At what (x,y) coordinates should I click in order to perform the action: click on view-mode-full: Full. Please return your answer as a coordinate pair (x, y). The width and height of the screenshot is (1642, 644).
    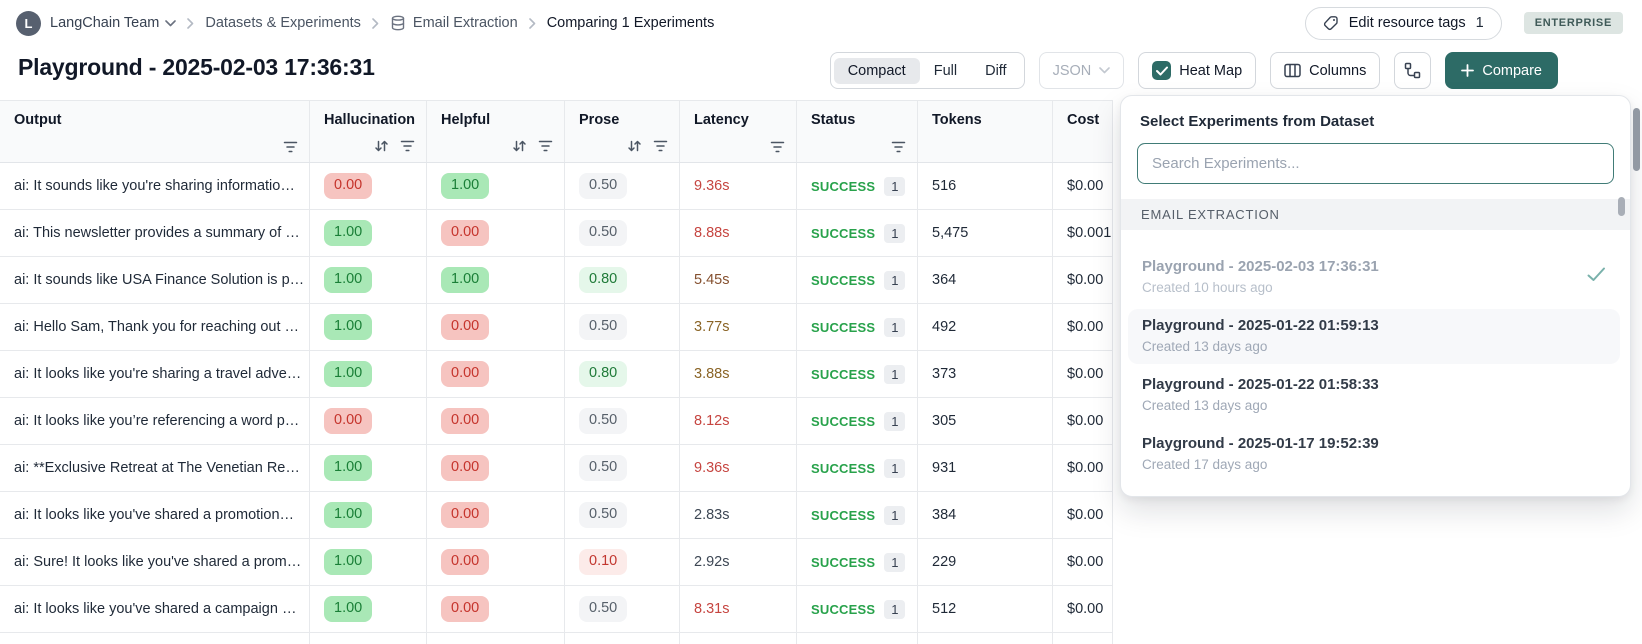
    Looking at the image, I should click on (945, 70).